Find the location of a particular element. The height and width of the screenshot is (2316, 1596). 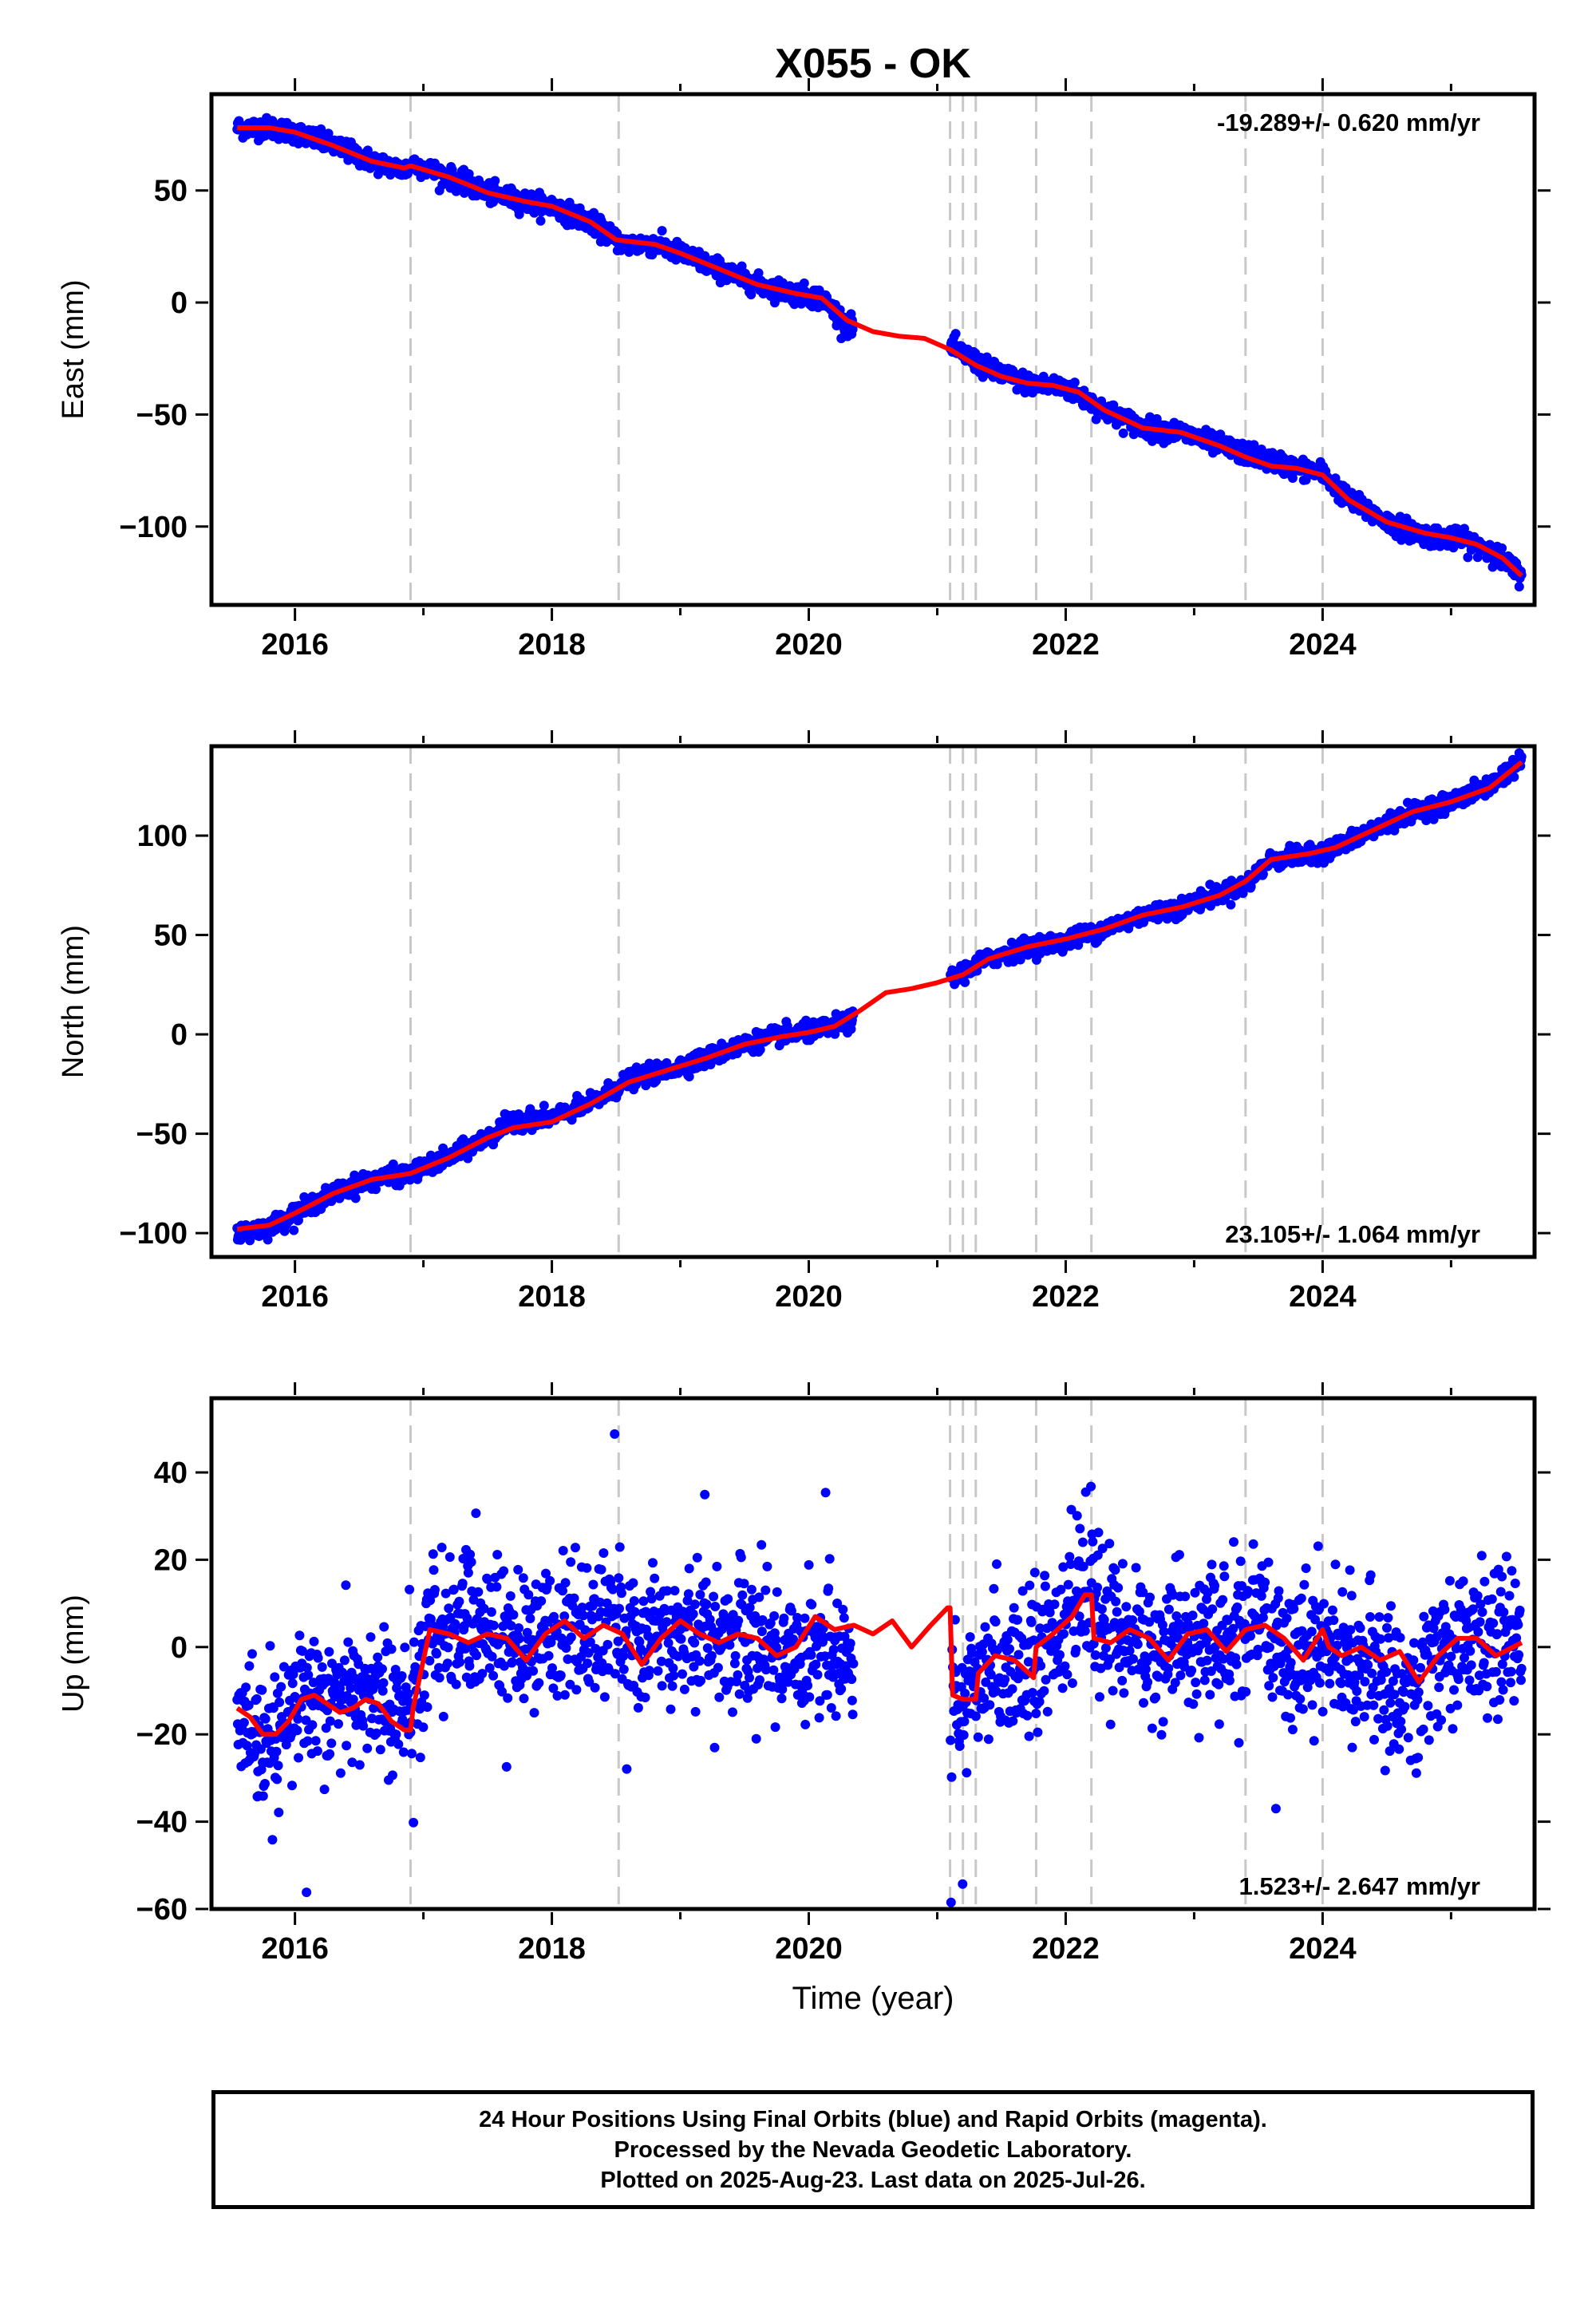

y-tick-label: 100 is located at coordinates (162, 836).